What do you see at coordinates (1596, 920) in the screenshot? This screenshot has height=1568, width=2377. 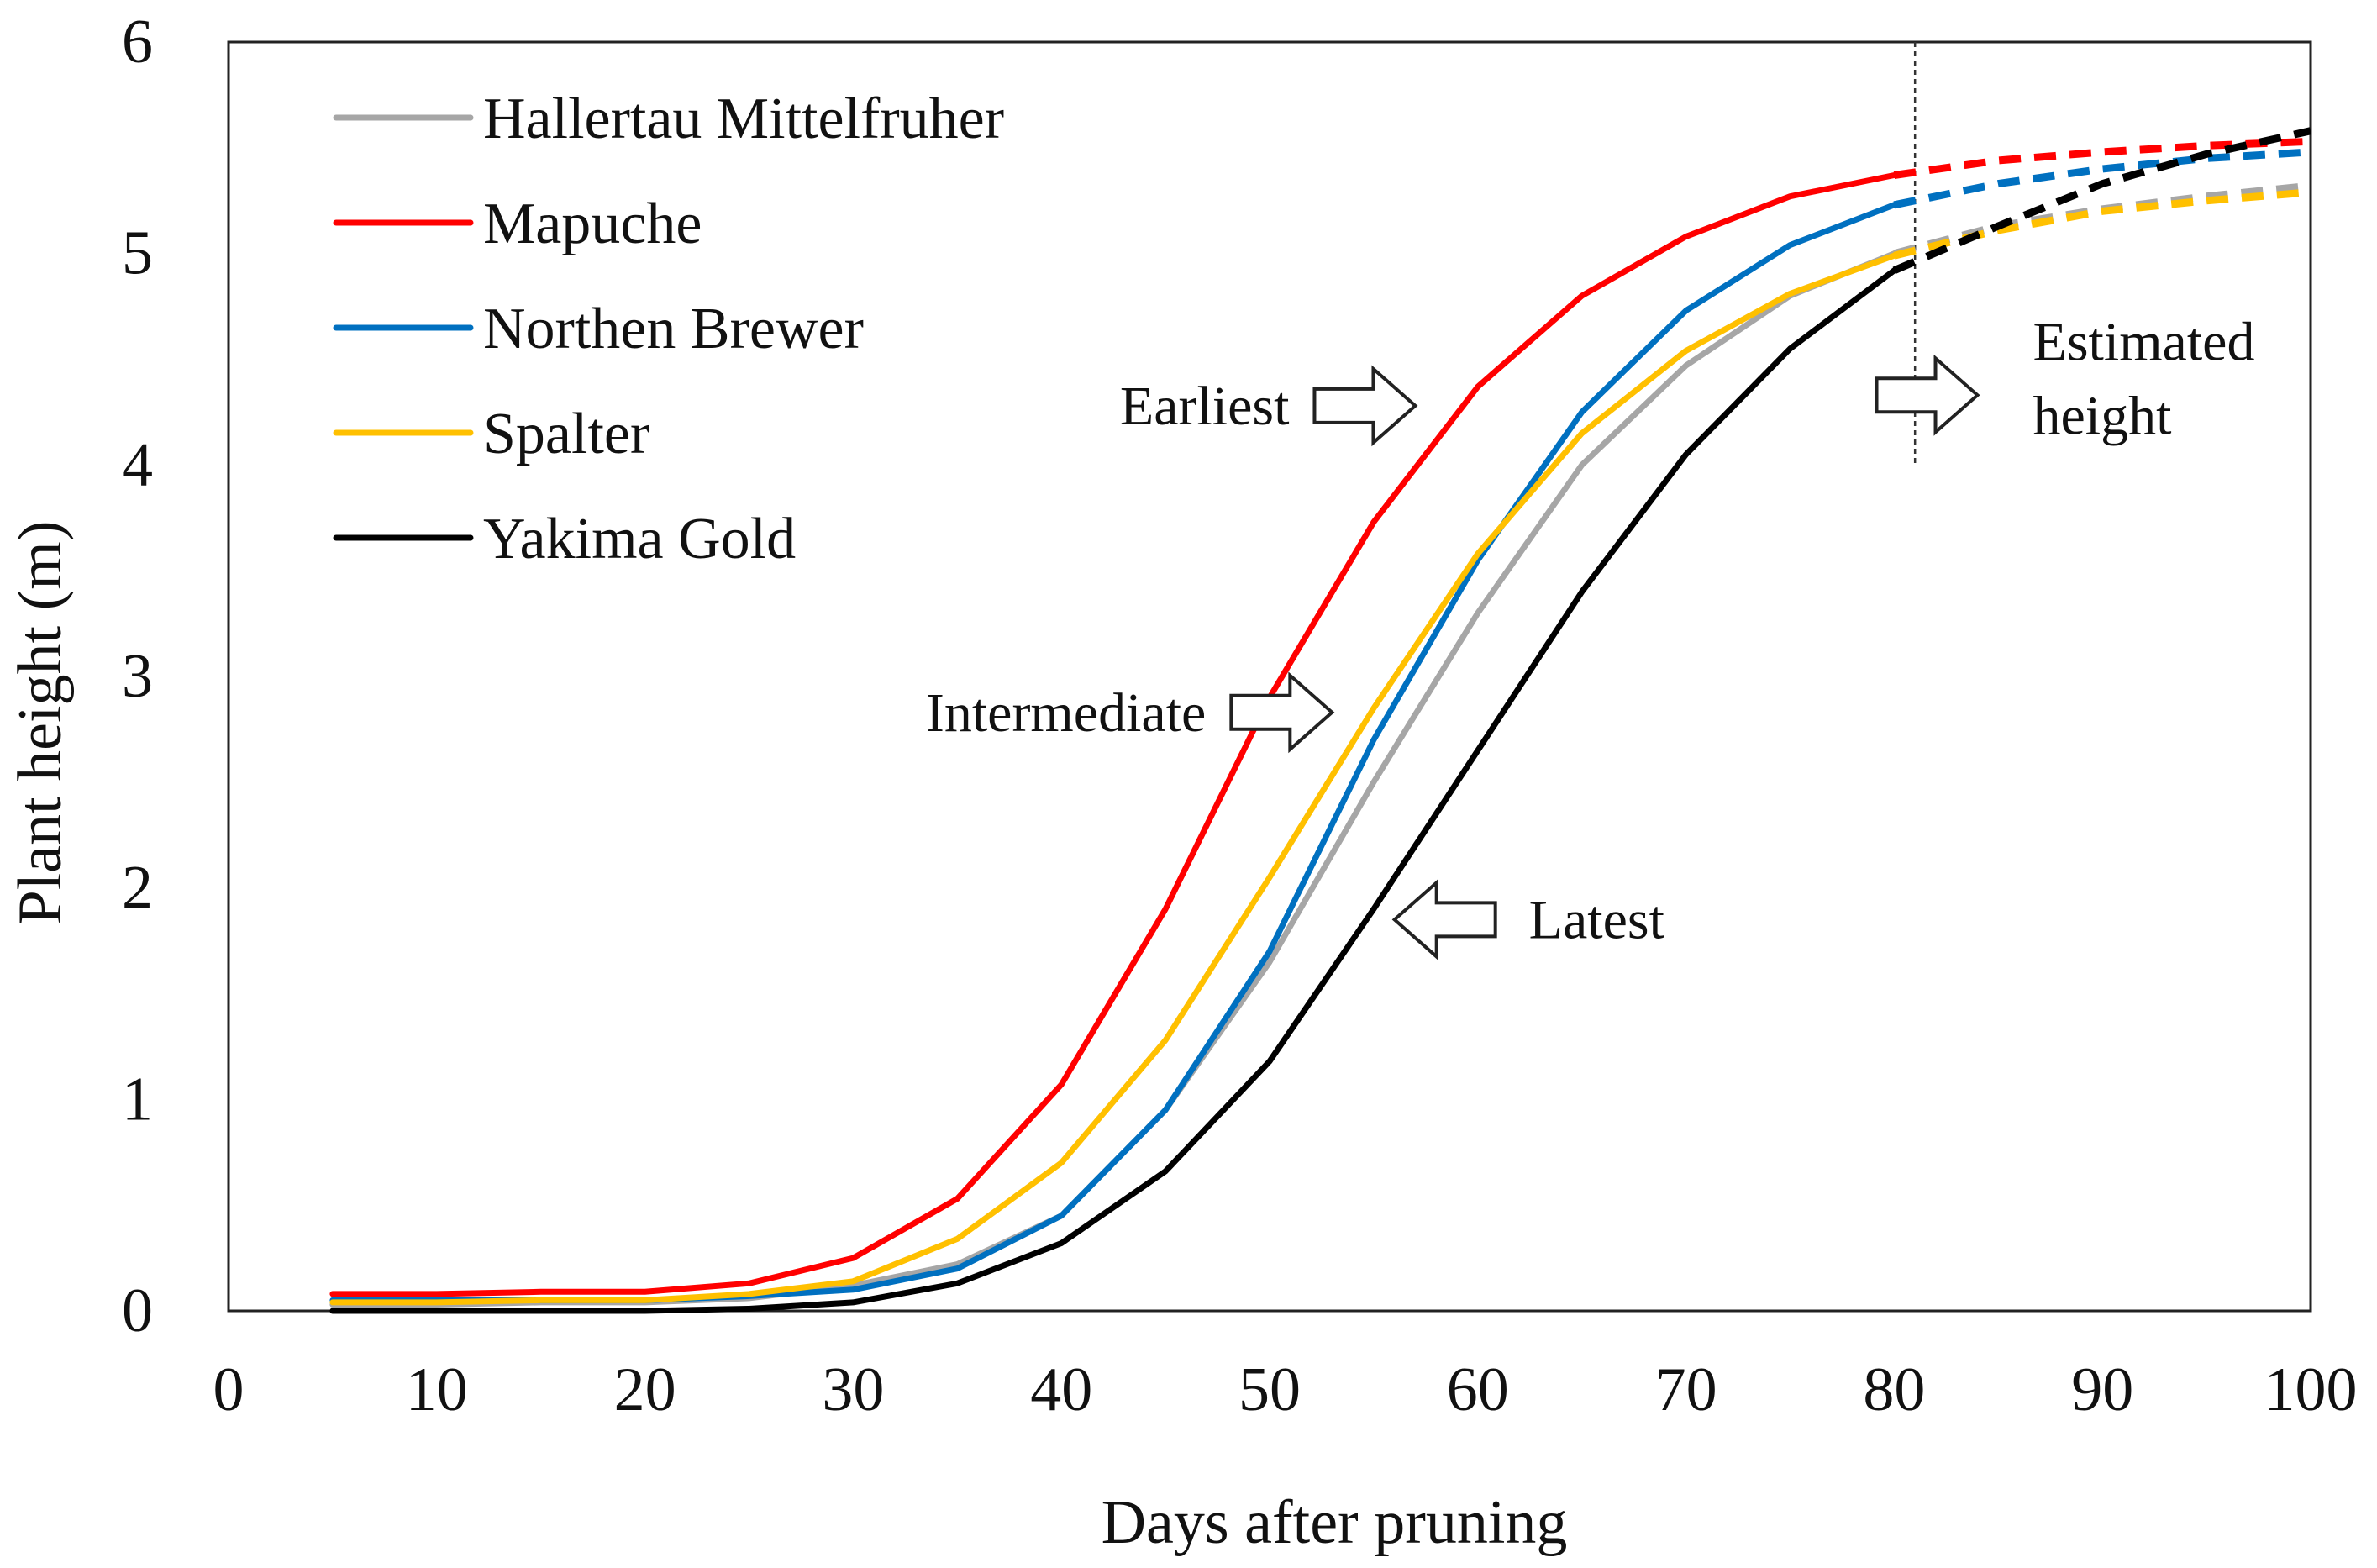 I see `annotation-text-latest: Latest` at bounding box center [1596, 920].